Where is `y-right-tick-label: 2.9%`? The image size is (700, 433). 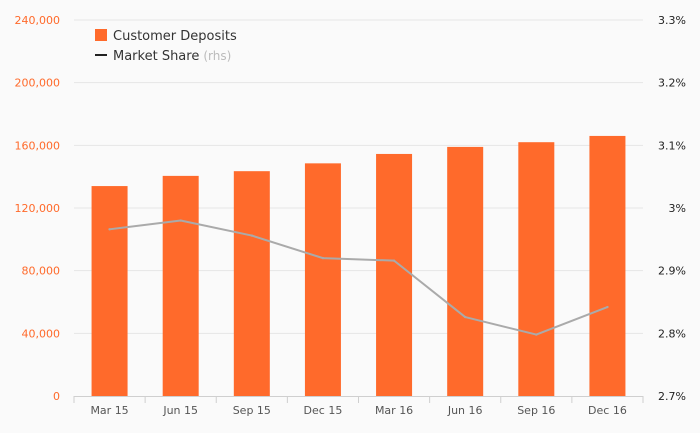 y-right-tick-label: 2.9% is located at coordinates (672, 271).